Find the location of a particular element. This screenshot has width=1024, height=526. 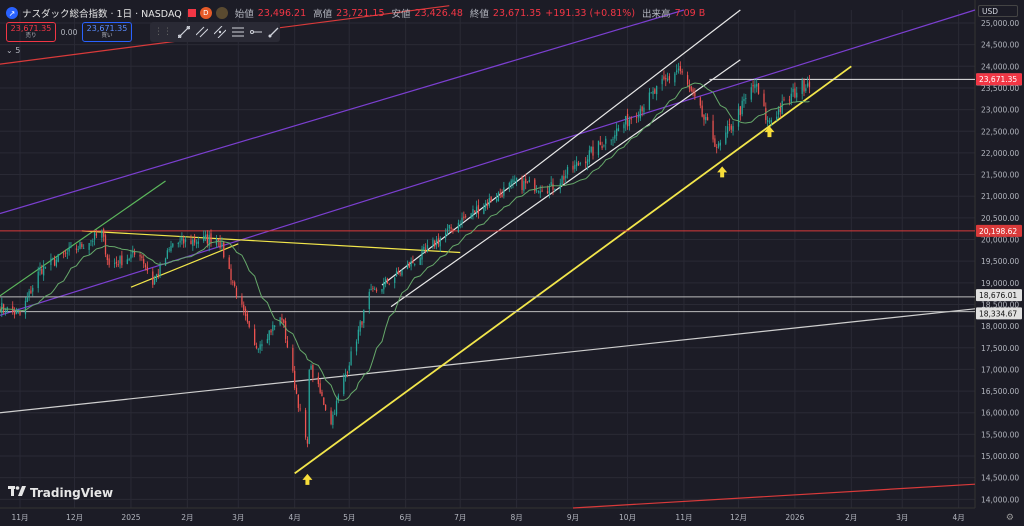

trend-line-icon is located at coordinates (184, 32).